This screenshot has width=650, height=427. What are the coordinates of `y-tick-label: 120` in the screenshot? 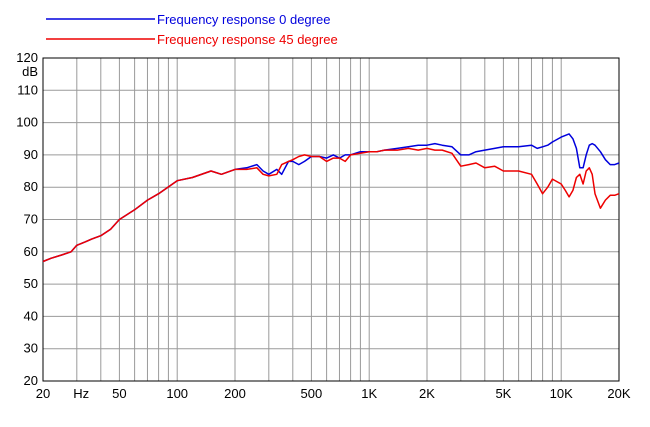 It's located at (27, 57).